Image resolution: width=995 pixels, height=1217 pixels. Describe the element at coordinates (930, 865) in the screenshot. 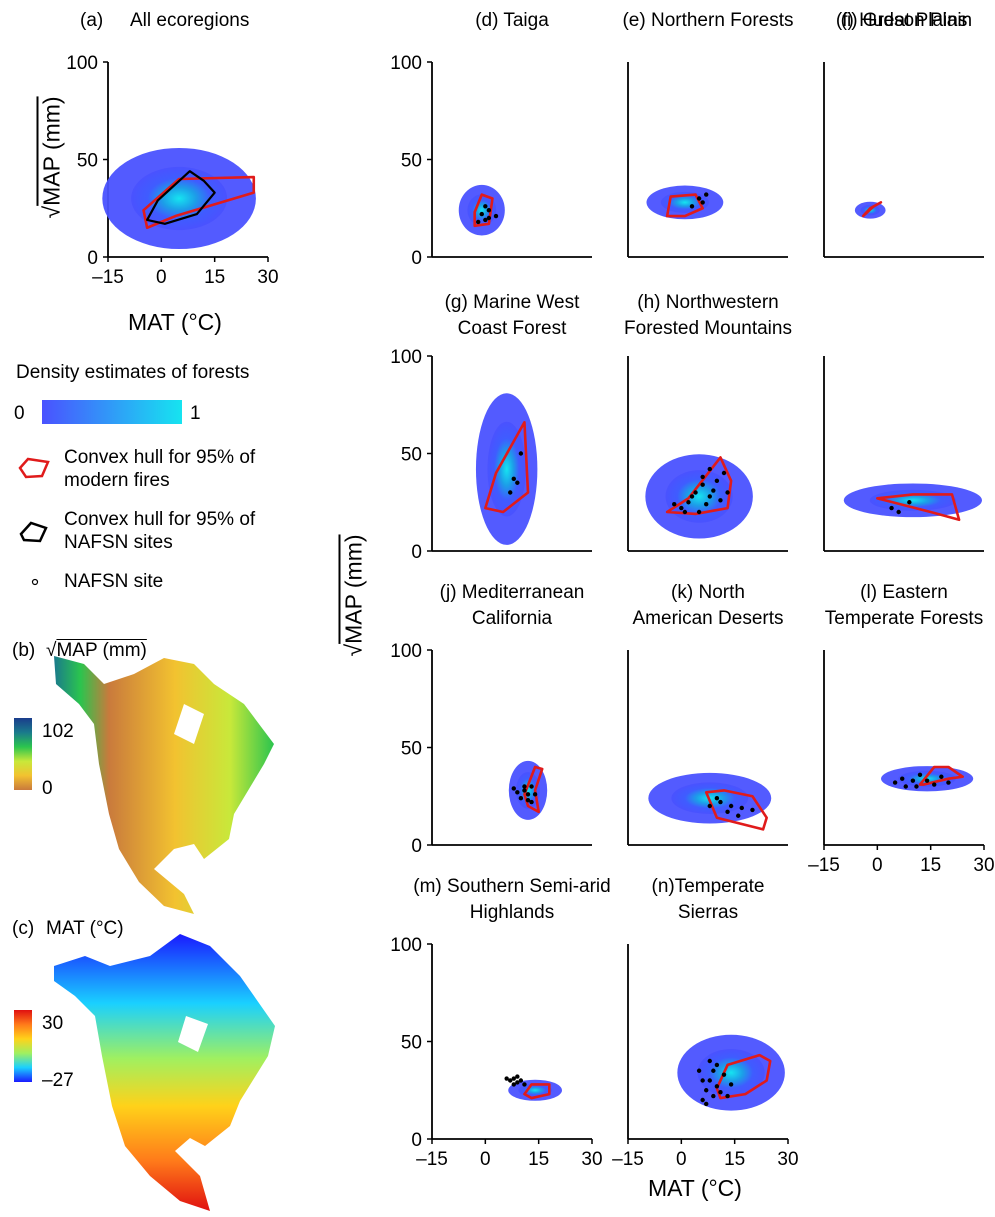

I see `panel-l-xtick-label: 15` at that location.